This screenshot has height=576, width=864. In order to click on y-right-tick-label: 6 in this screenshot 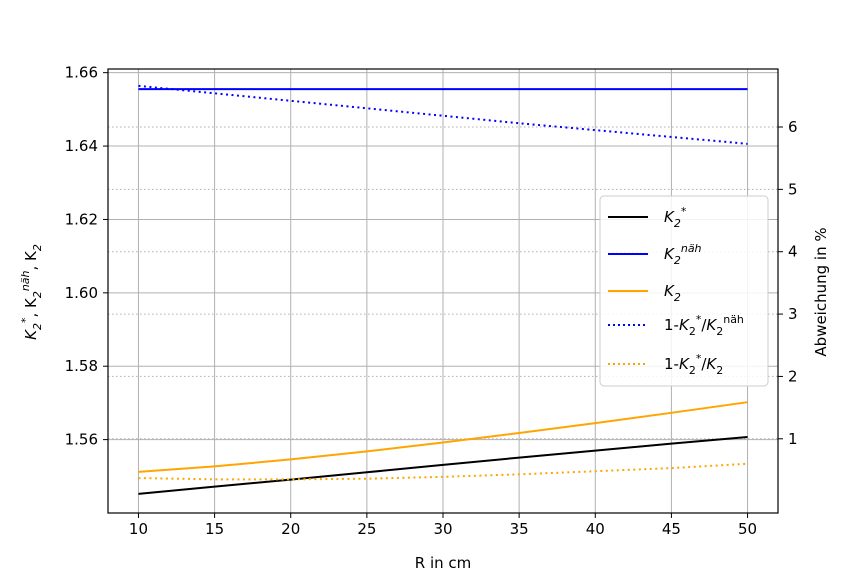, I will do `click(793, 127)`.